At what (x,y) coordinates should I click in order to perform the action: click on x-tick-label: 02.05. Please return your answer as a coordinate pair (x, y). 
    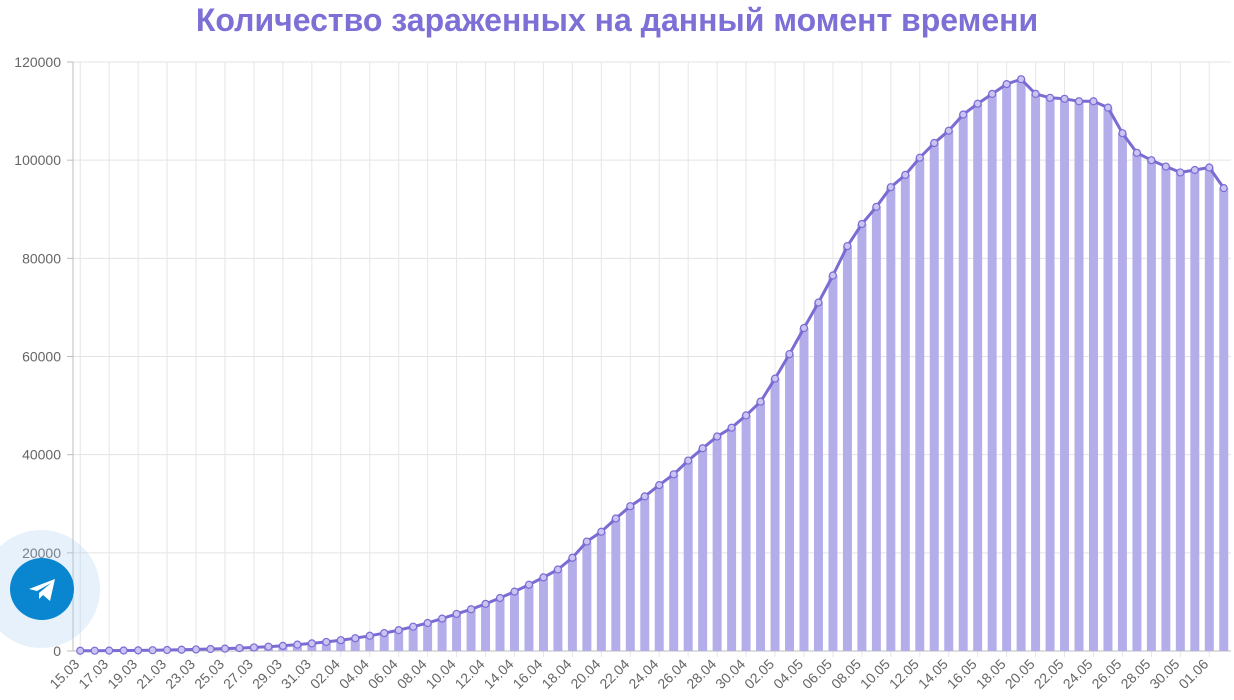
    Looking at the image, I should click on (759, 674).